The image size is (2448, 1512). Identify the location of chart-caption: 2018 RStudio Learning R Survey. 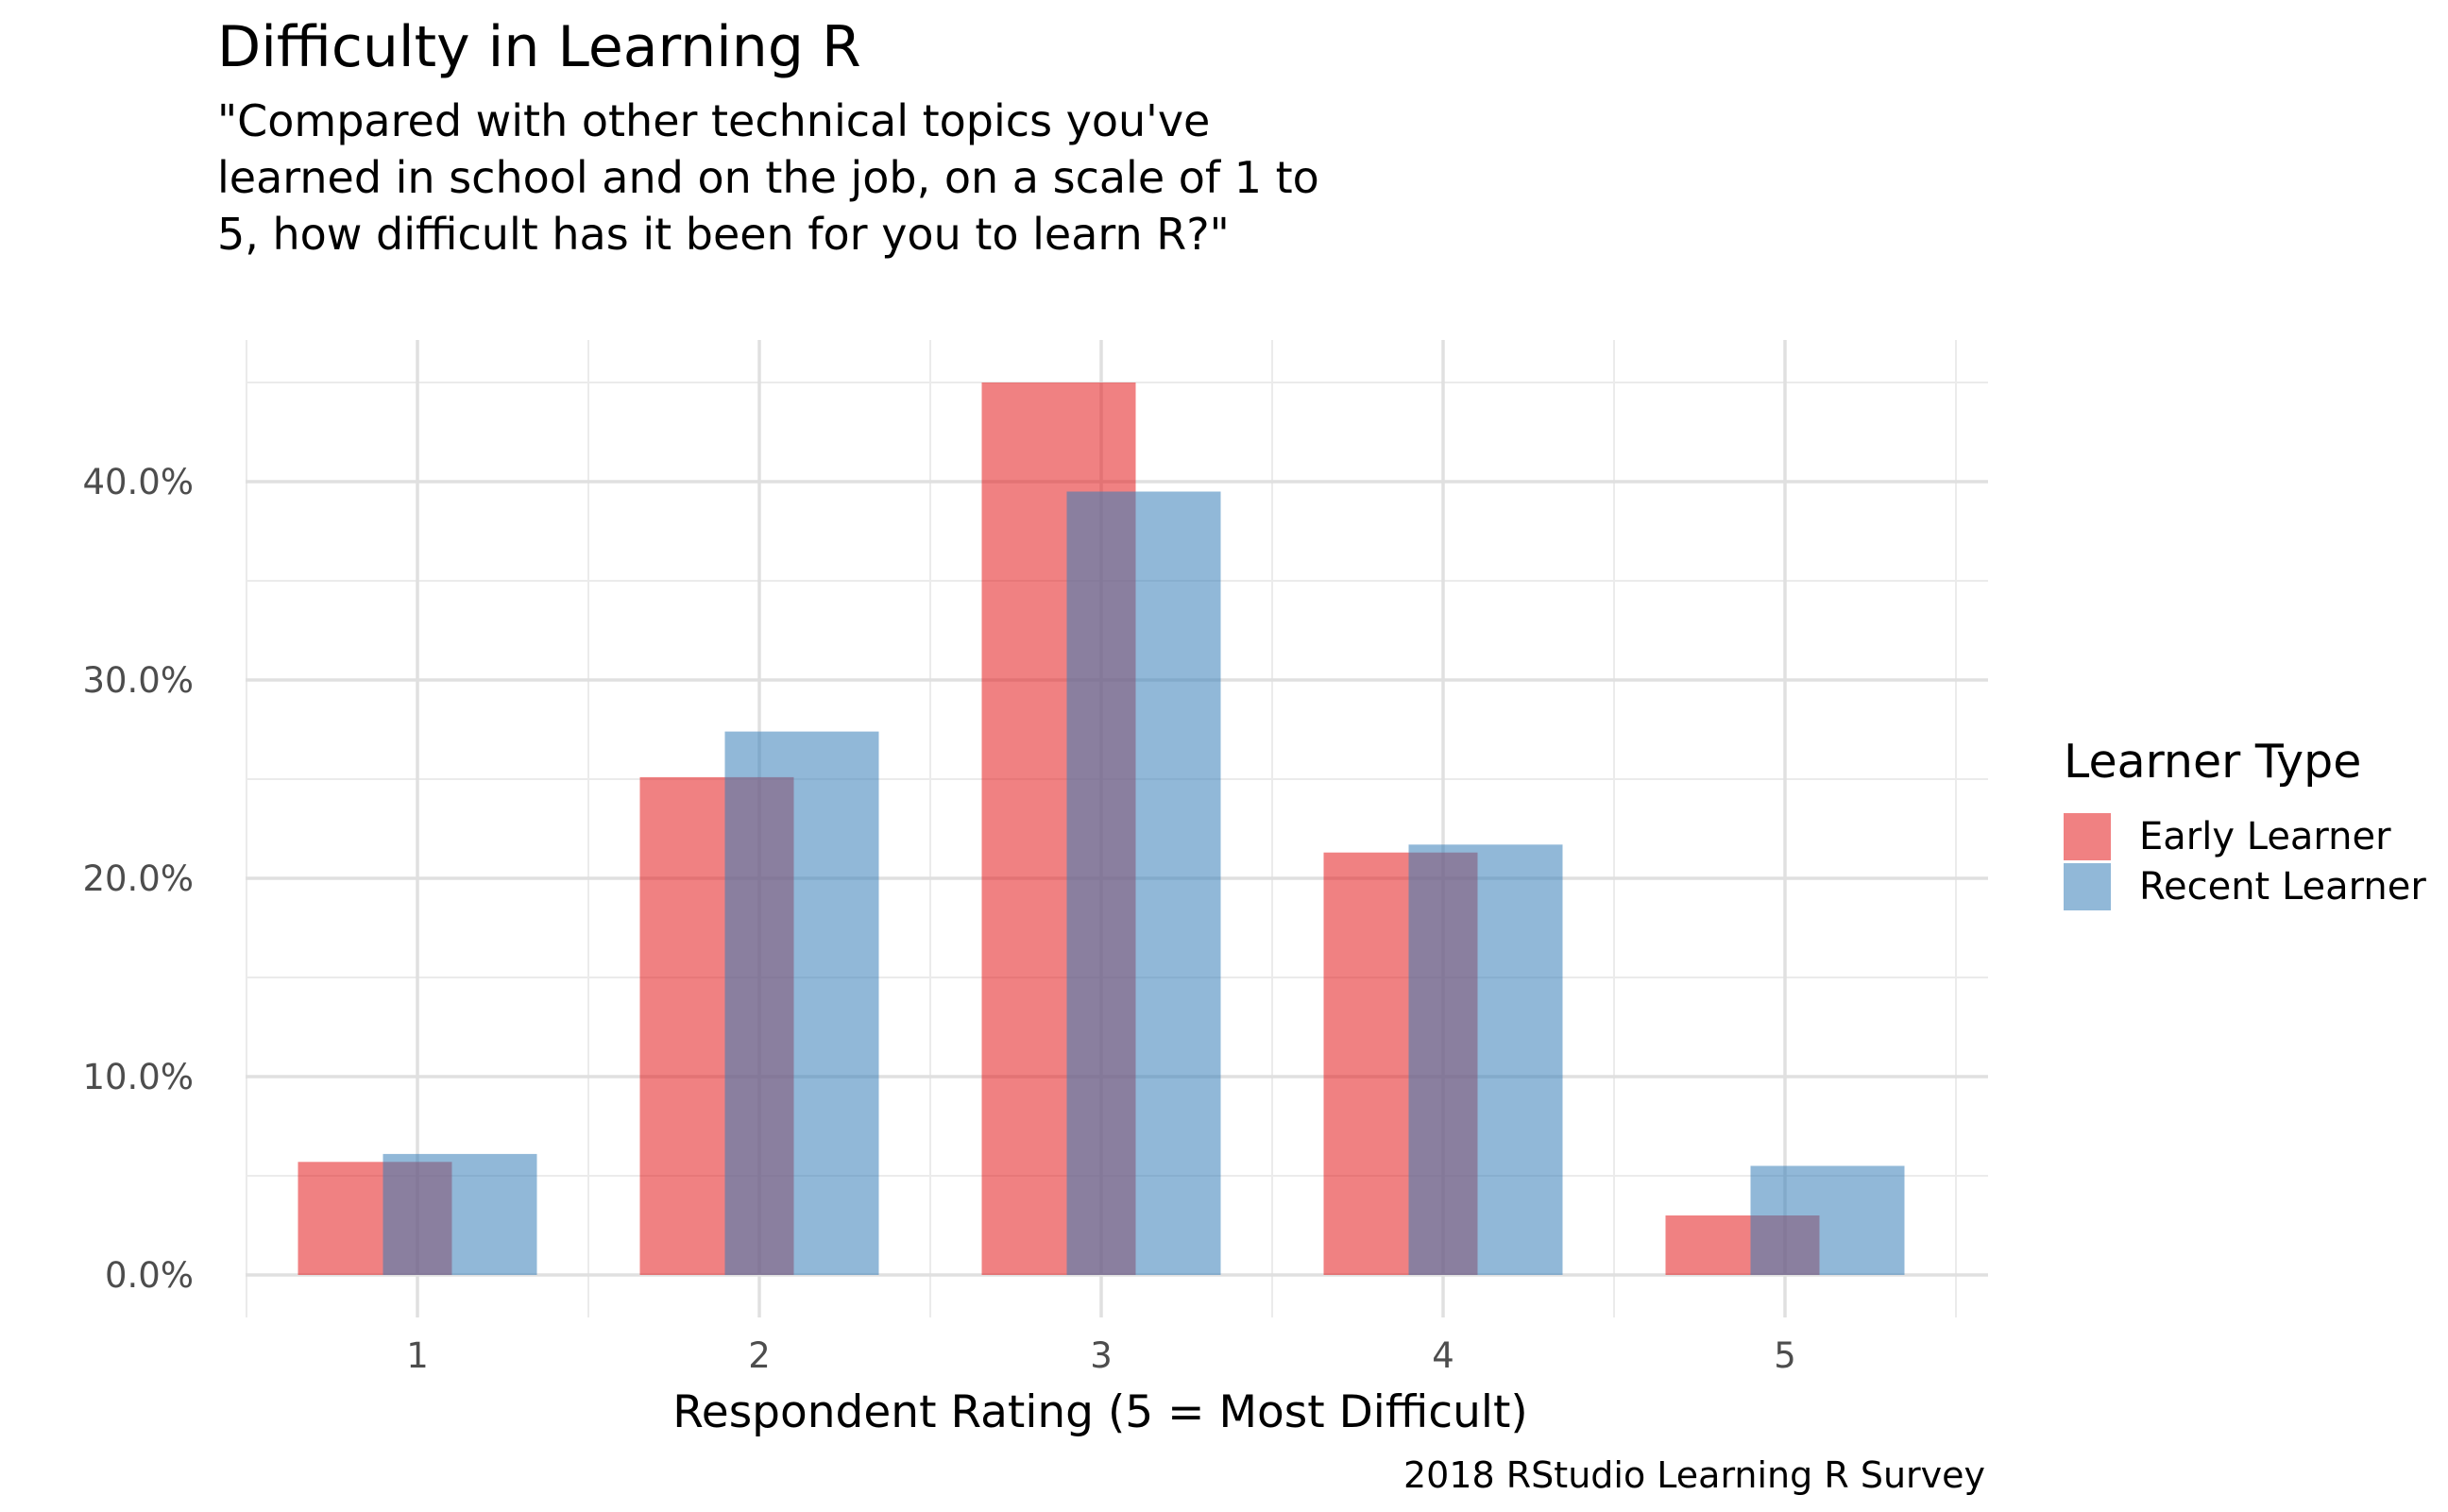
(1693, 1475).